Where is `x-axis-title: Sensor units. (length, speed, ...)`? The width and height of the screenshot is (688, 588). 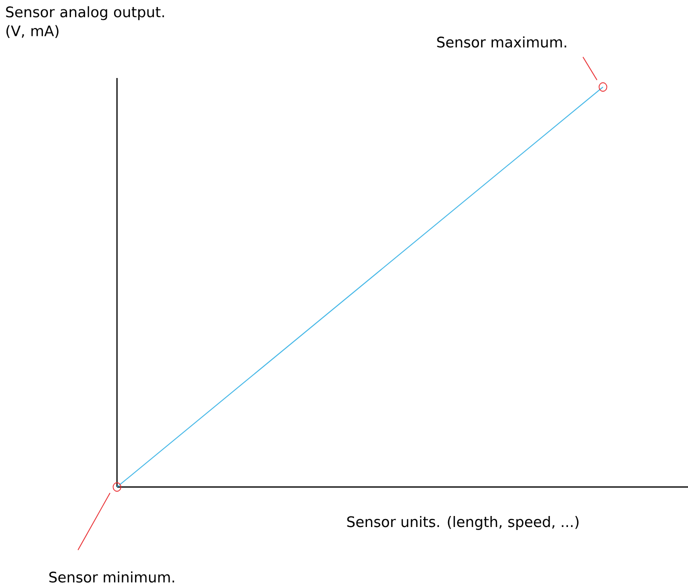 x-axis-title: Sensor units. (length, speed, ...) is located at coordinates (462, 523).